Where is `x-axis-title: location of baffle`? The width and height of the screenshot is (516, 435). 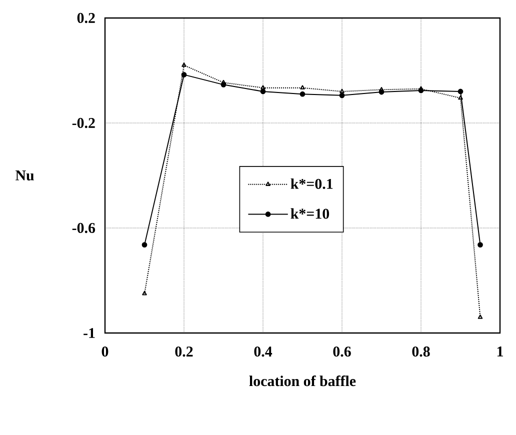
x-axis-title: location of baffle is located at coordinates (302, 381).